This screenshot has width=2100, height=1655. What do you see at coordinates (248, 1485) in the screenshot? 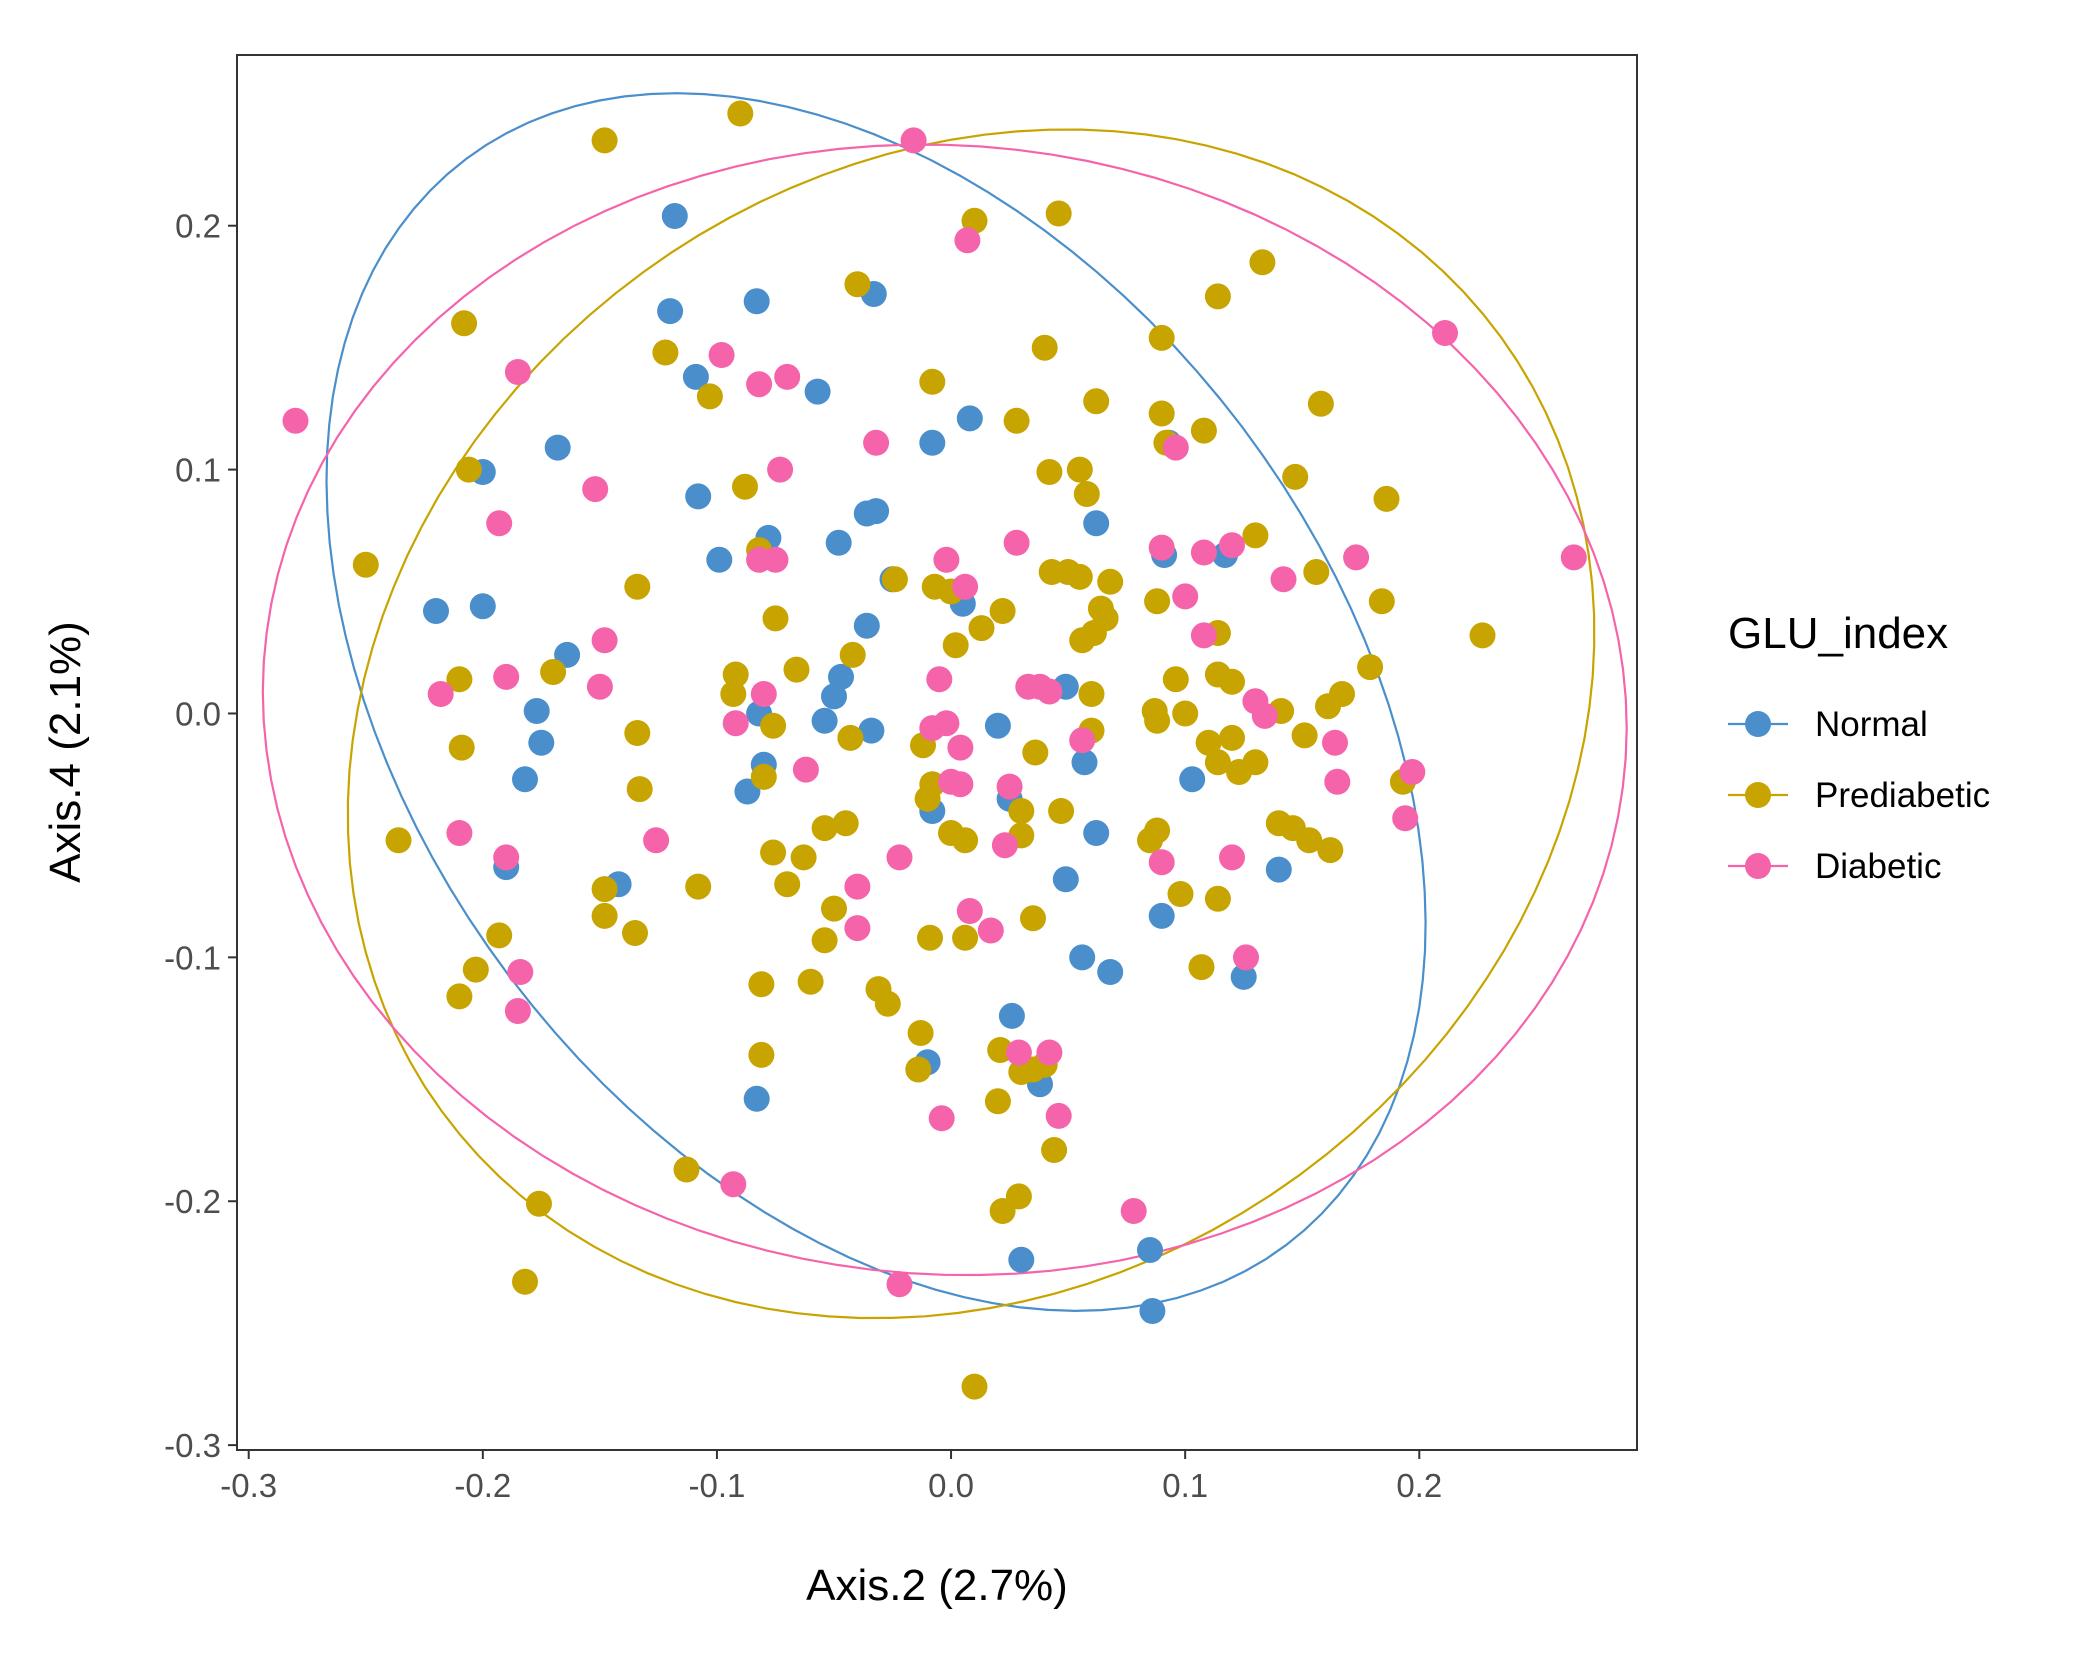
I see `x-tick-label: -0.3` at bounding box center [248, 1485].